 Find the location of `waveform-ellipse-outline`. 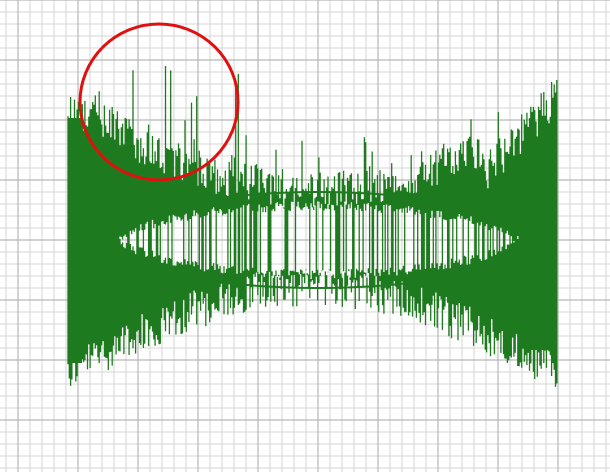

waveform-ellipse-outline is located at coordinates (318, 240).